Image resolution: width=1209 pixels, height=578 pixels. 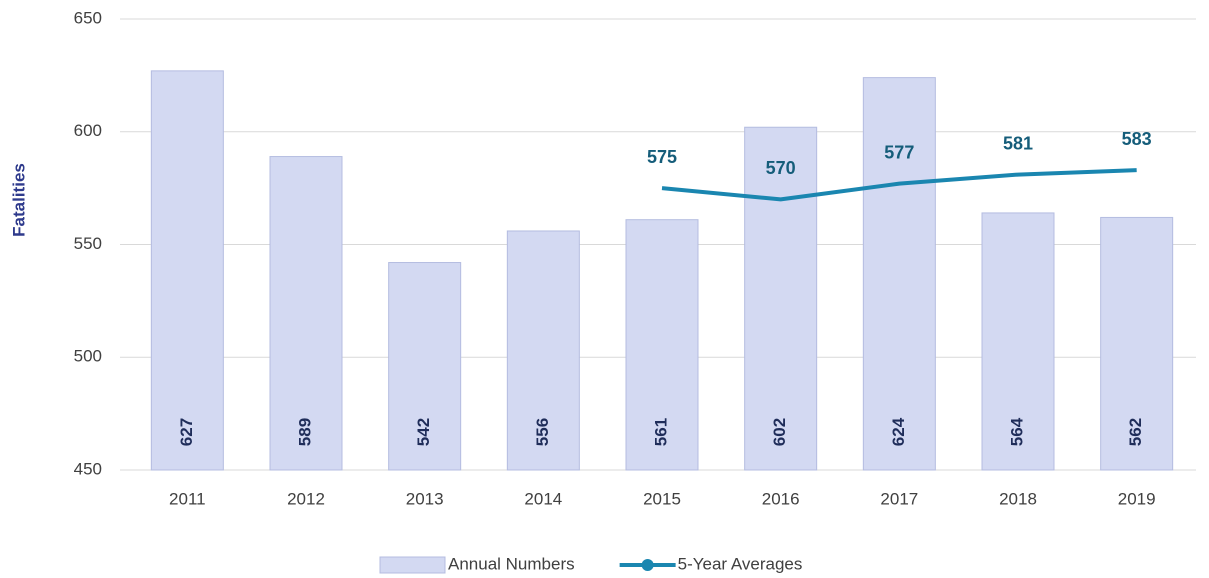 I want to click on bar-value-label: 624, so click(x=898, y=431).